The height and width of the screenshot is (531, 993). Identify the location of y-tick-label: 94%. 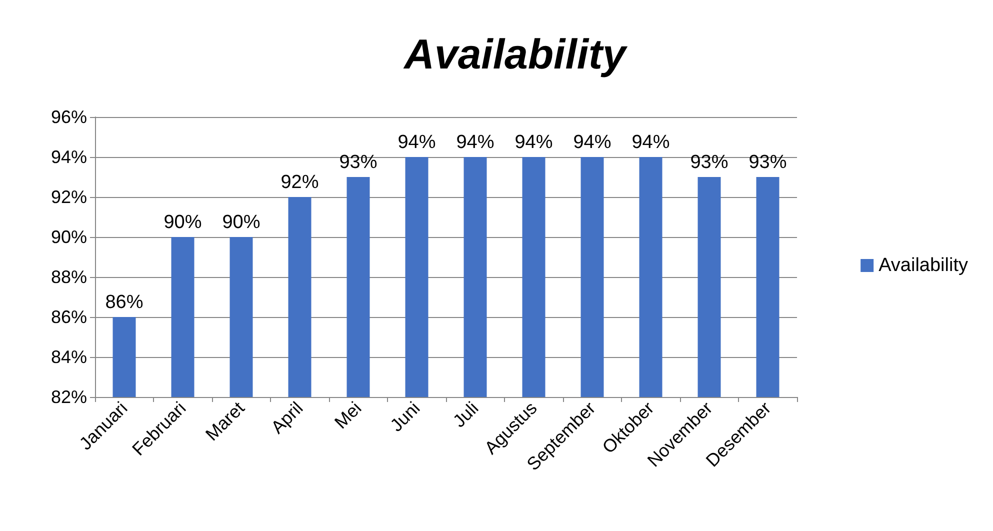
(68, 157).